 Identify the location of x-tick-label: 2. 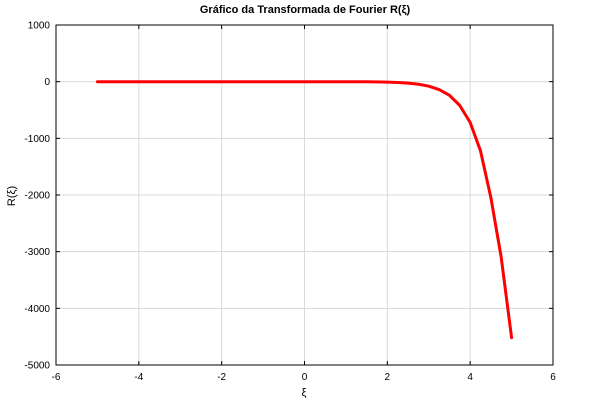
(388, 377).